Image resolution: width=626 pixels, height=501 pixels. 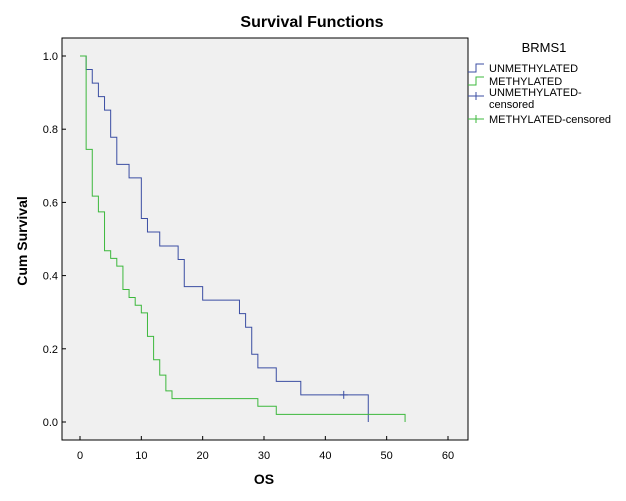 What do you see at coordinates (50, 203) in the screenshot?
I see `y-tick-label: 0.6` at bounding box center [50, 203].